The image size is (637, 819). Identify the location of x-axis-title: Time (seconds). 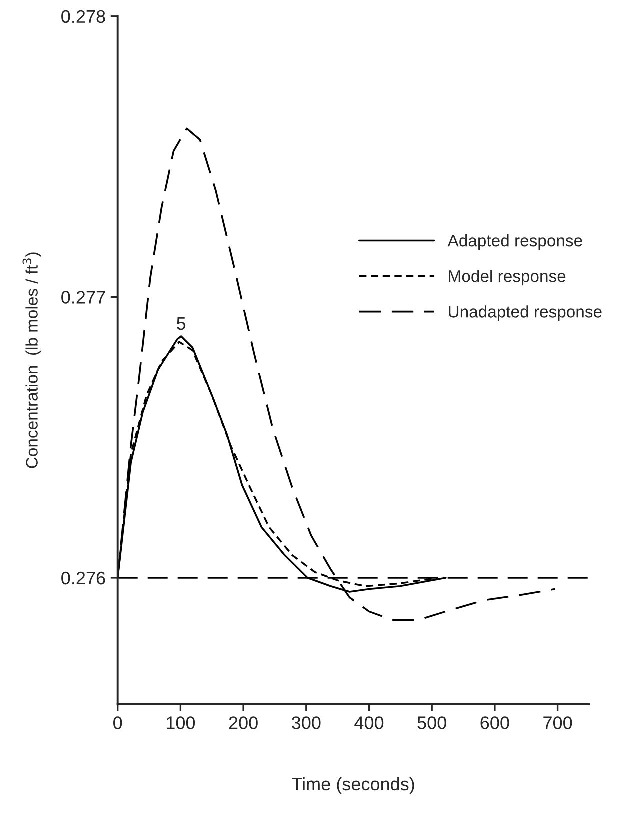
(353, 785).